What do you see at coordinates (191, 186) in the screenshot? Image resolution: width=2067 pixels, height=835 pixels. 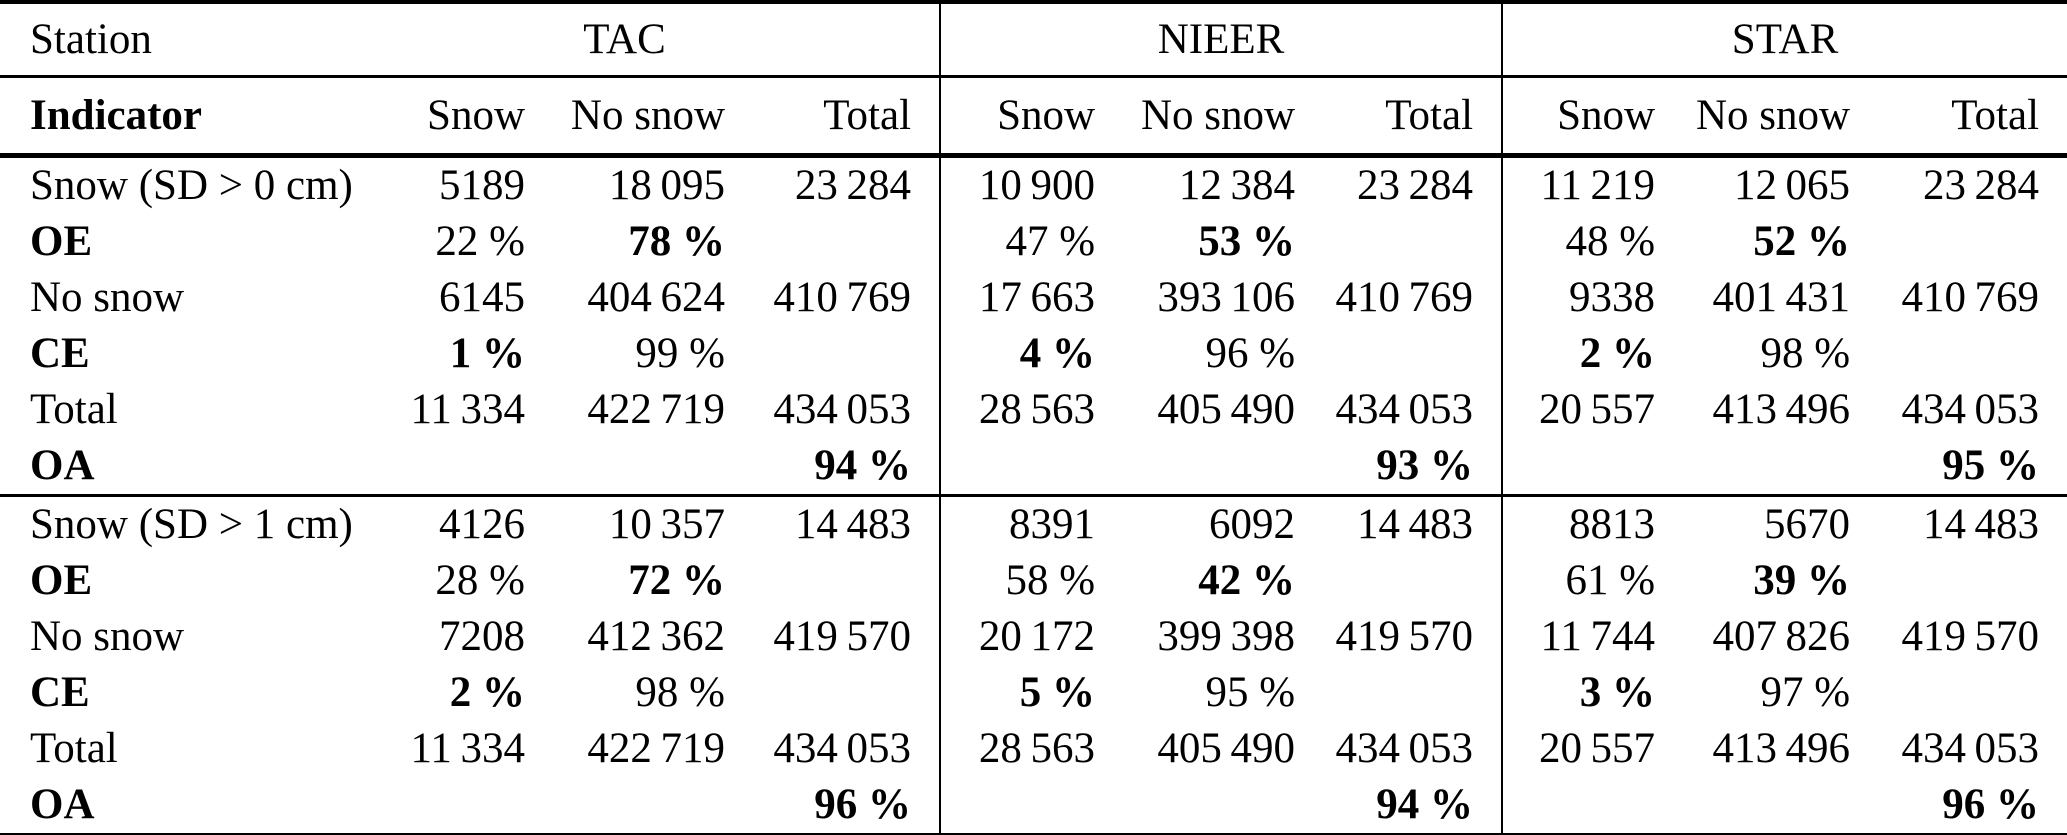 I see `row-label: Snow (SD > 0 cm)` at bounding box center [191, 186].